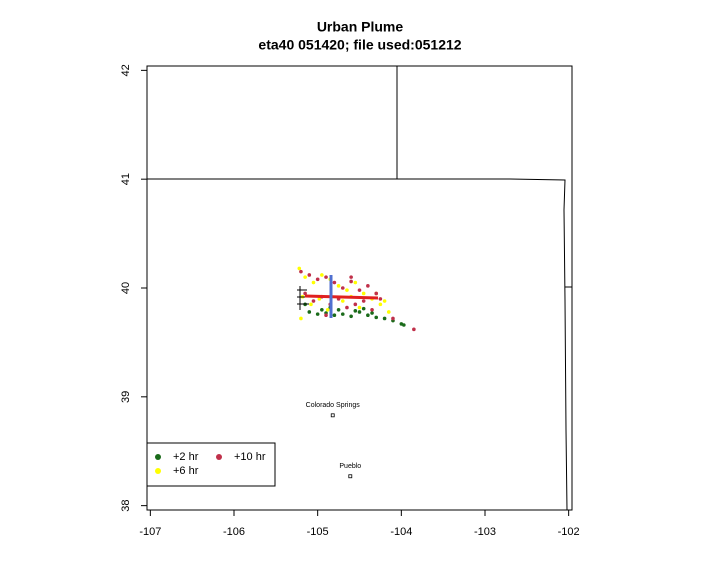  I want to click on red-vector, so click(341, 297).